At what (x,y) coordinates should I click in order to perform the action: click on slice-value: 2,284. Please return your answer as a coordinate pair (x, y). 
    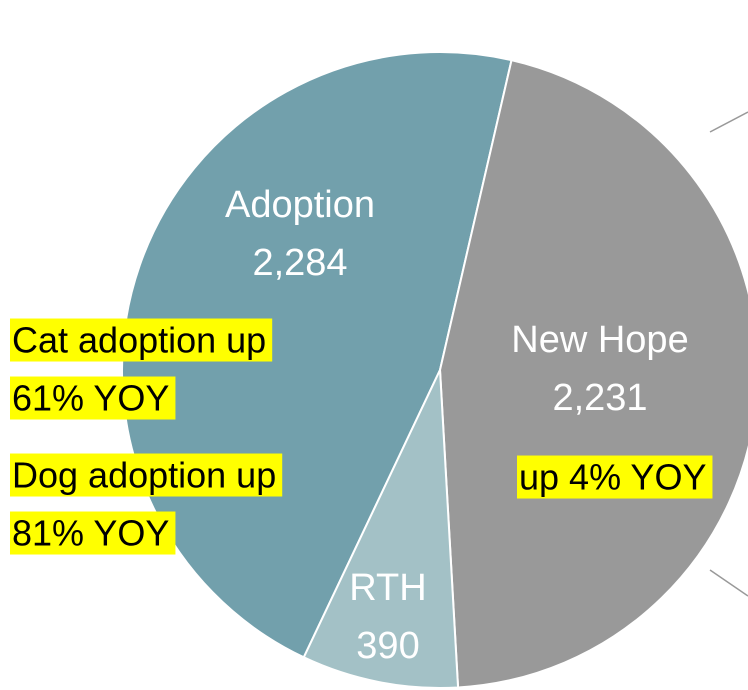
    Looking at the image, I should click on (299, 263).